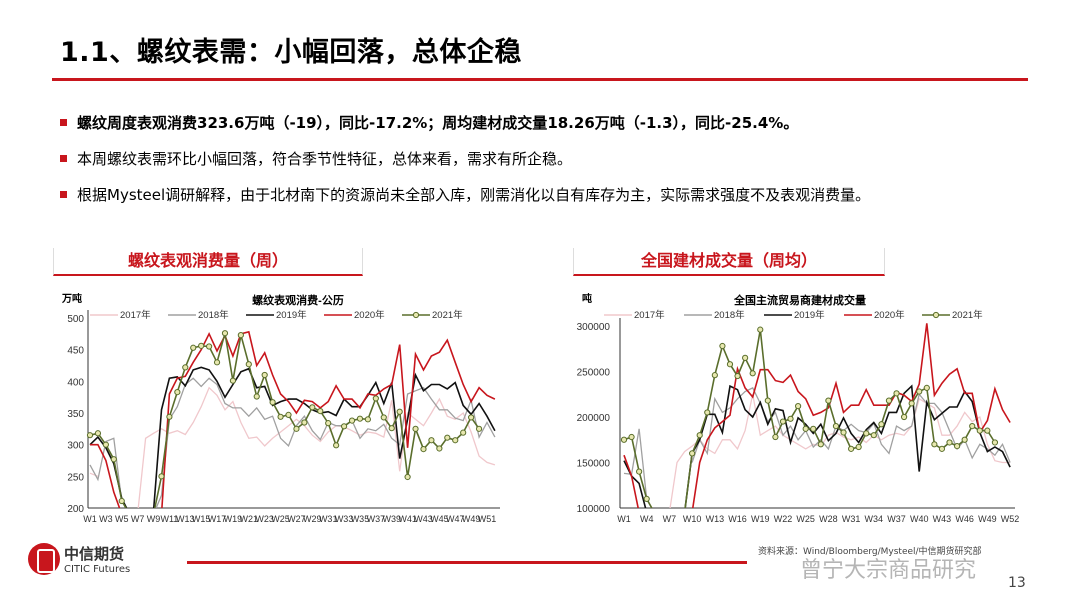 The image size is (1080, 608). I want to click on x-tick-label: W28, so click(828, 519).